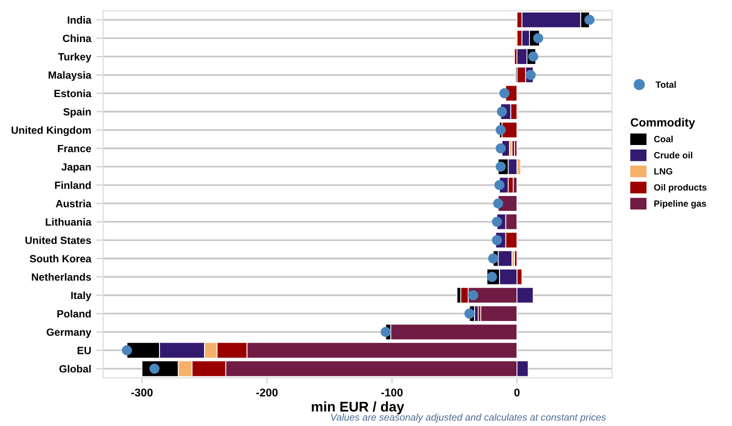  I want to click on y-tick-label: United States, so click(58, 240).